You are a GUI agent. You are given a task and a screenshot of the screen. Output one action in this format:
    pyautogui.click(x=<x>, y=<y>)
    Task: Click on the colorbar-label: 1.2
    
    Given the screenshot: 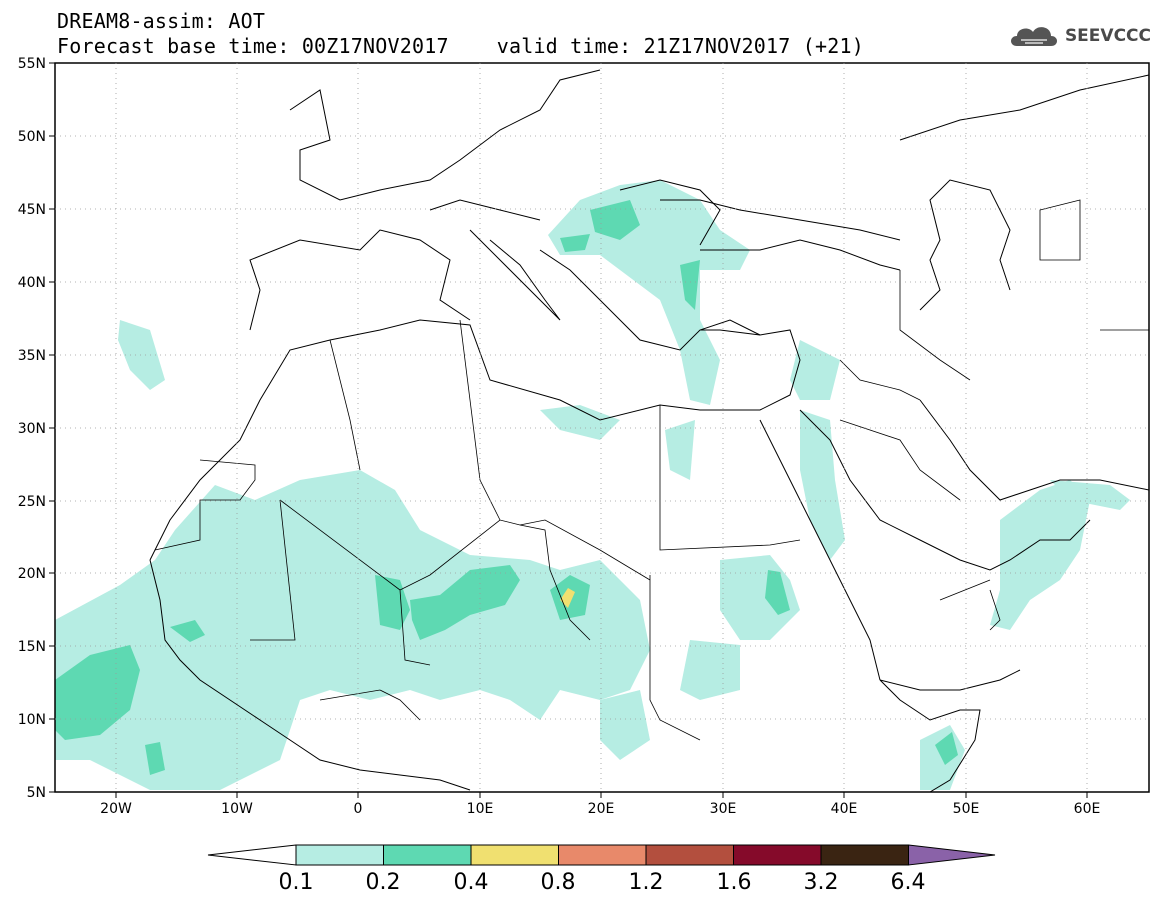 What is the action you would take?
    pyautogui.click(x=646, y=882)
    